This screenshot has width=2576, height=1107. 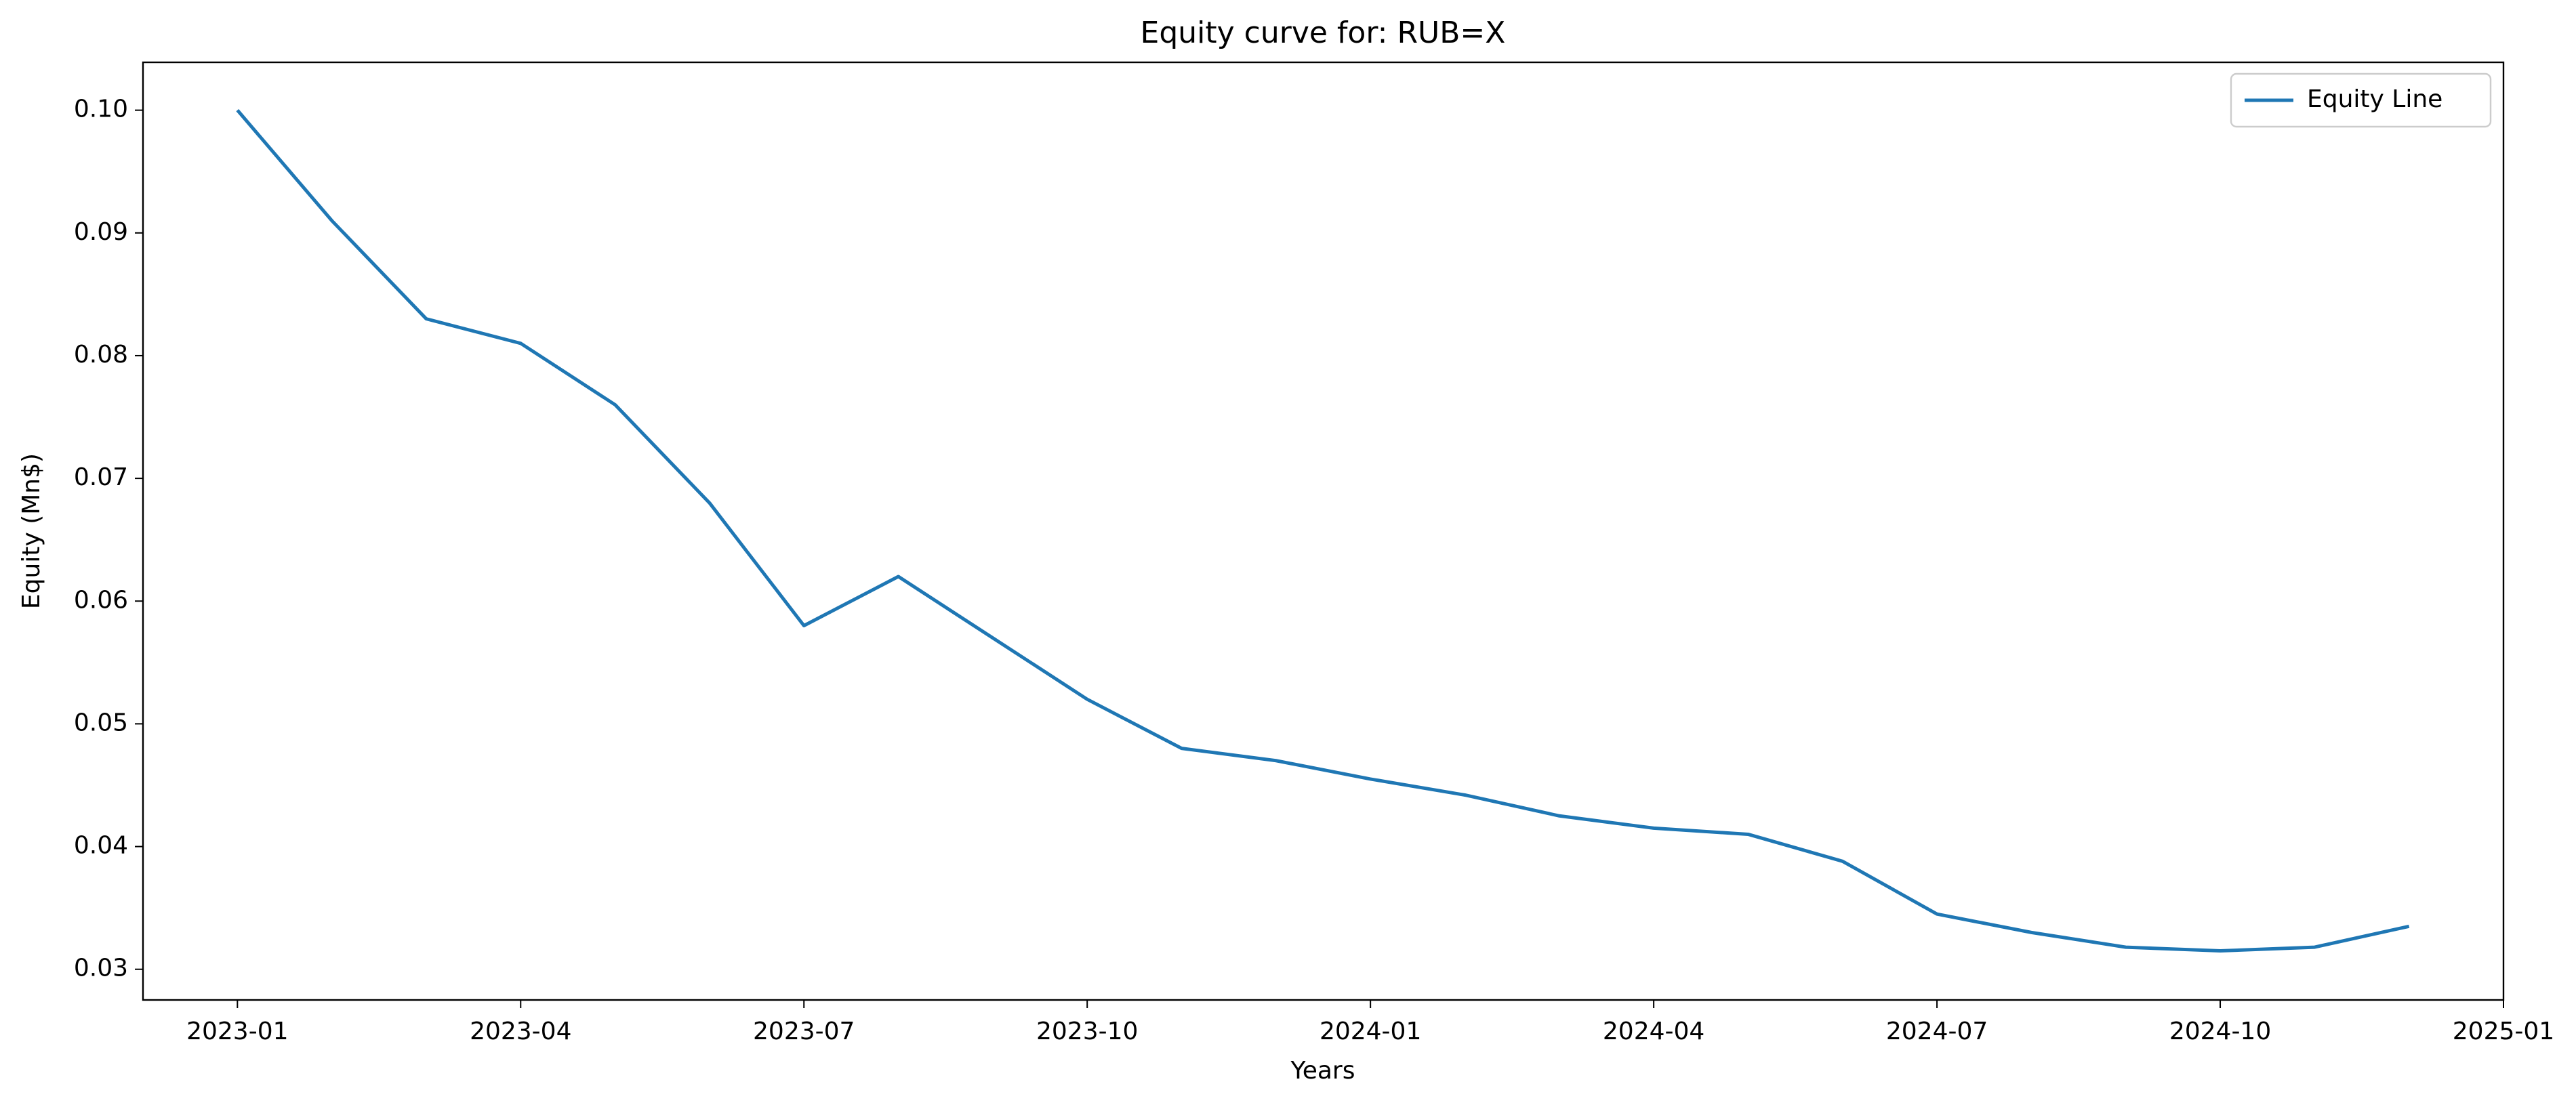 I want to click on y-tick-label: 0.09, so click(x=101, y=232).